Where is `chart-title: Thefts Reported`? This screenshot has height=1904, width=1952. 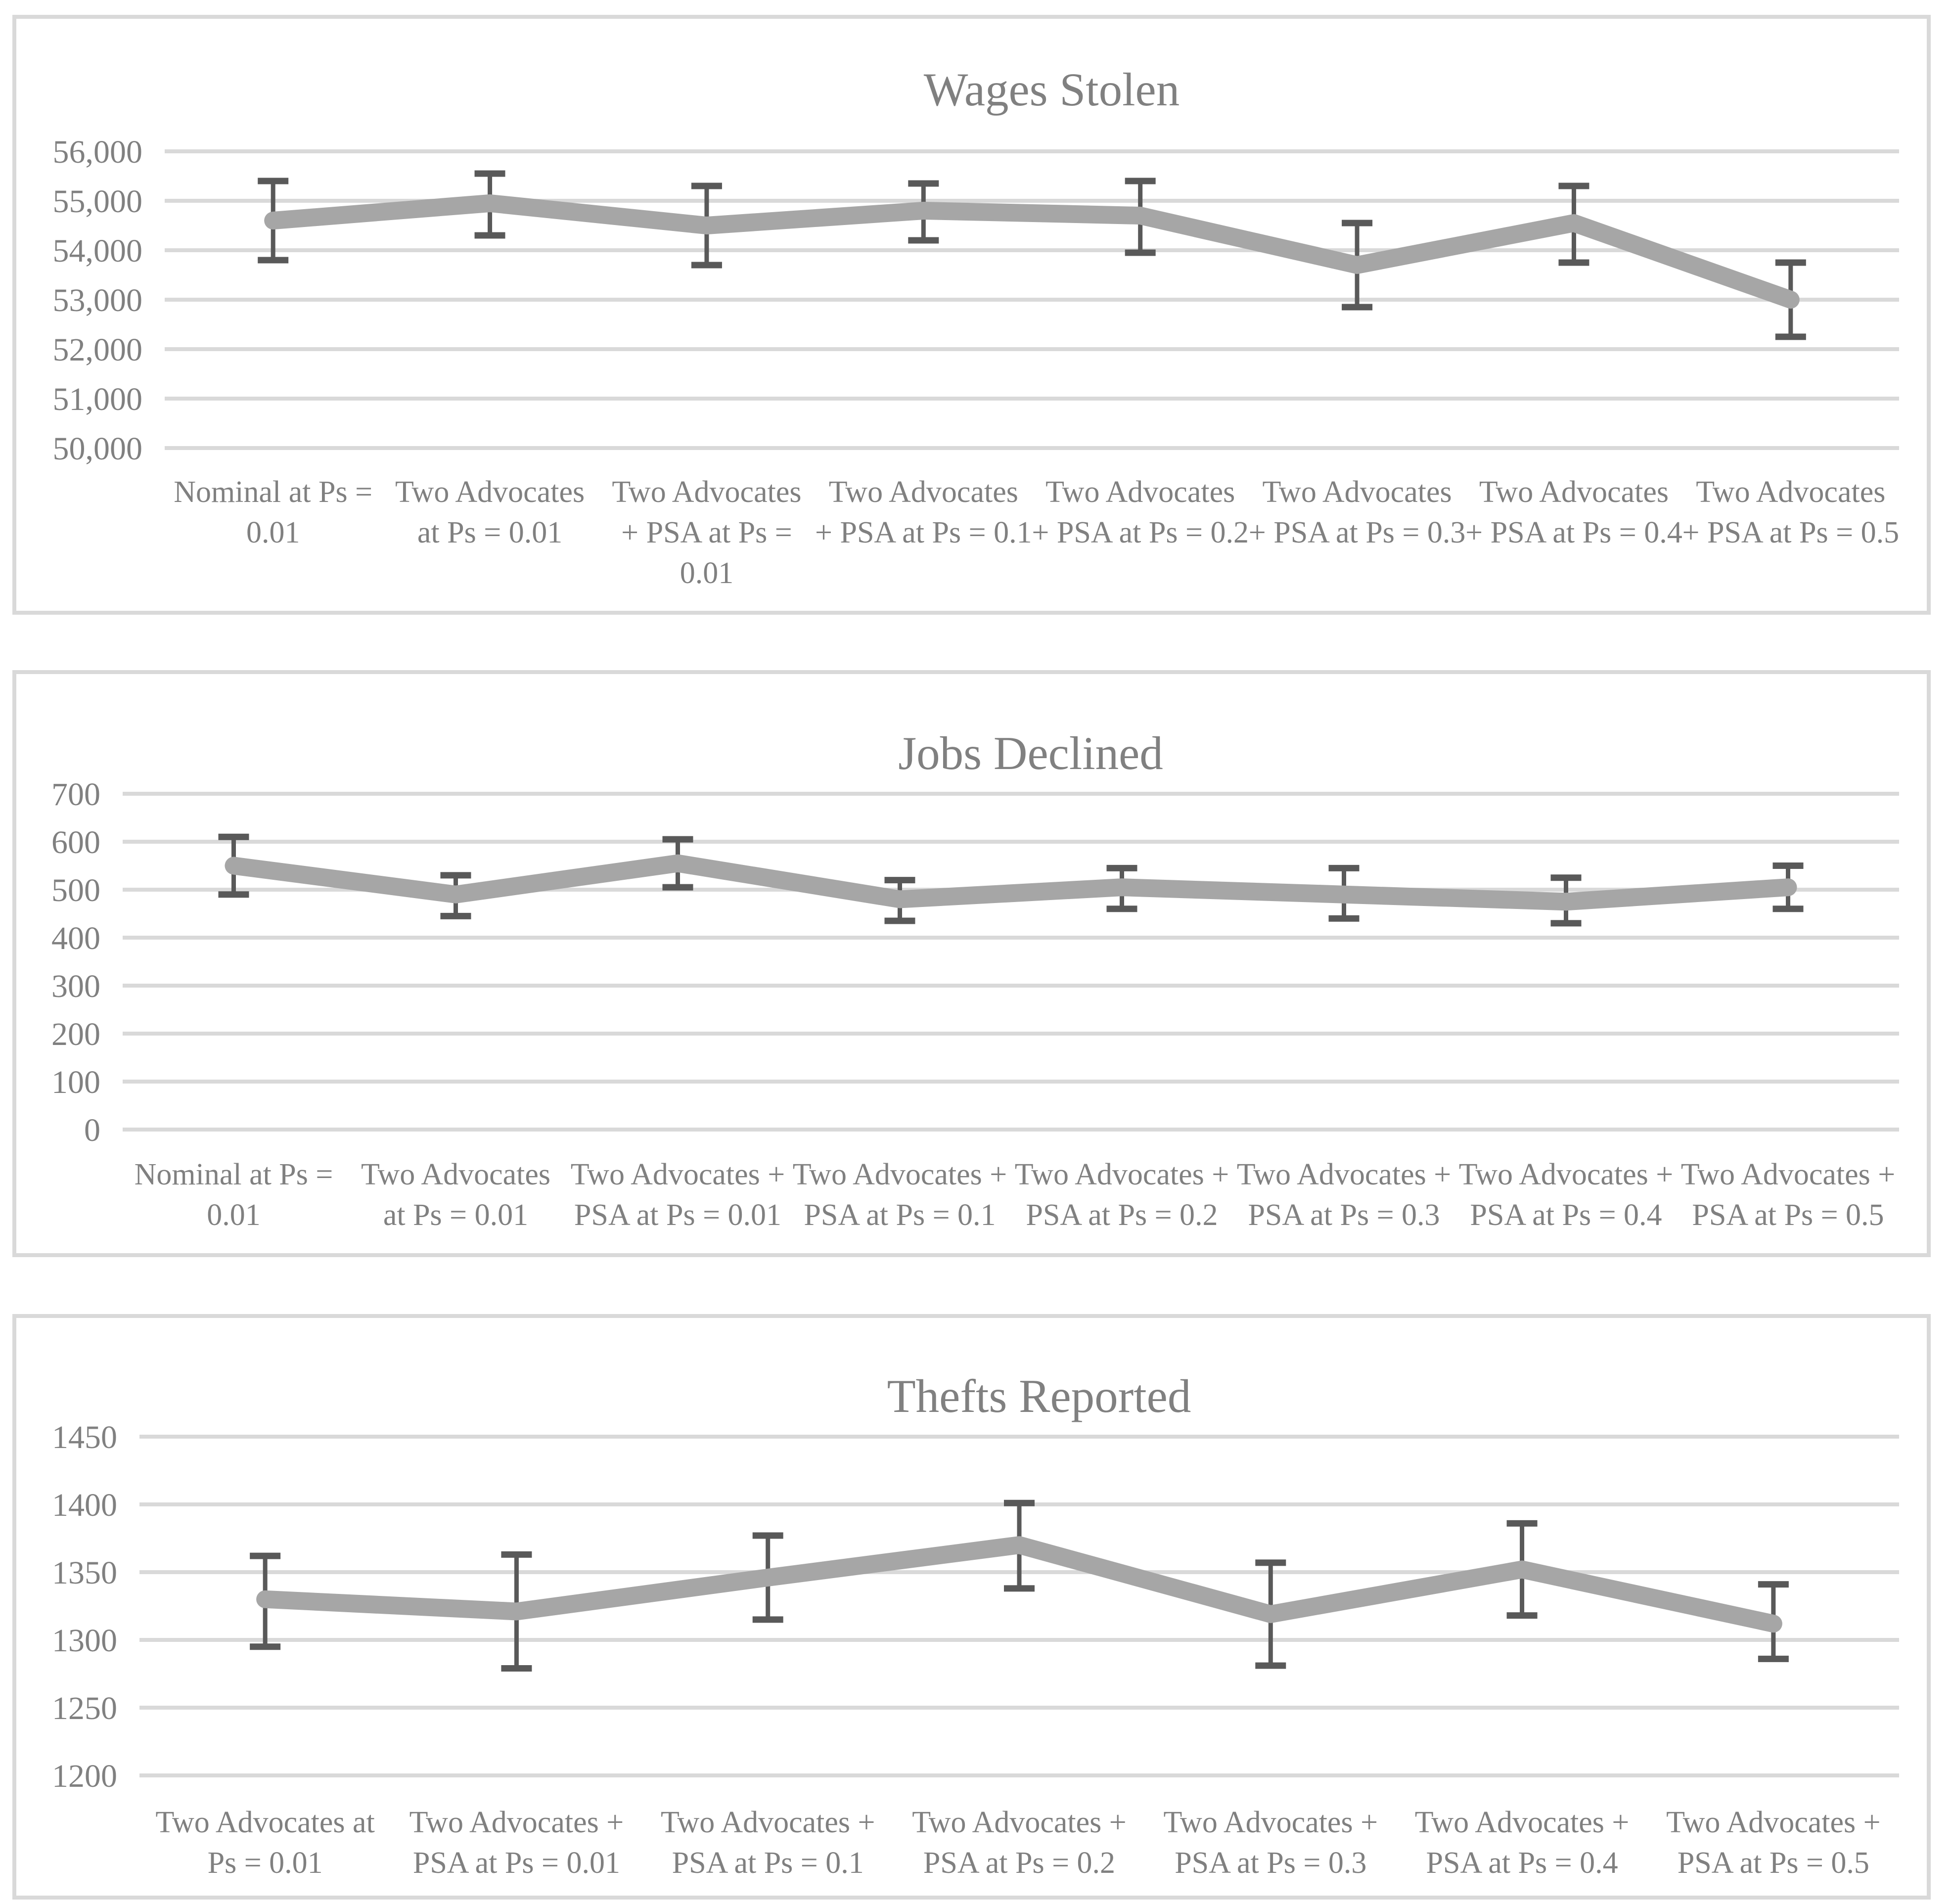 chart-title: Thefts Reported is located at coordinates (1039, 1396).